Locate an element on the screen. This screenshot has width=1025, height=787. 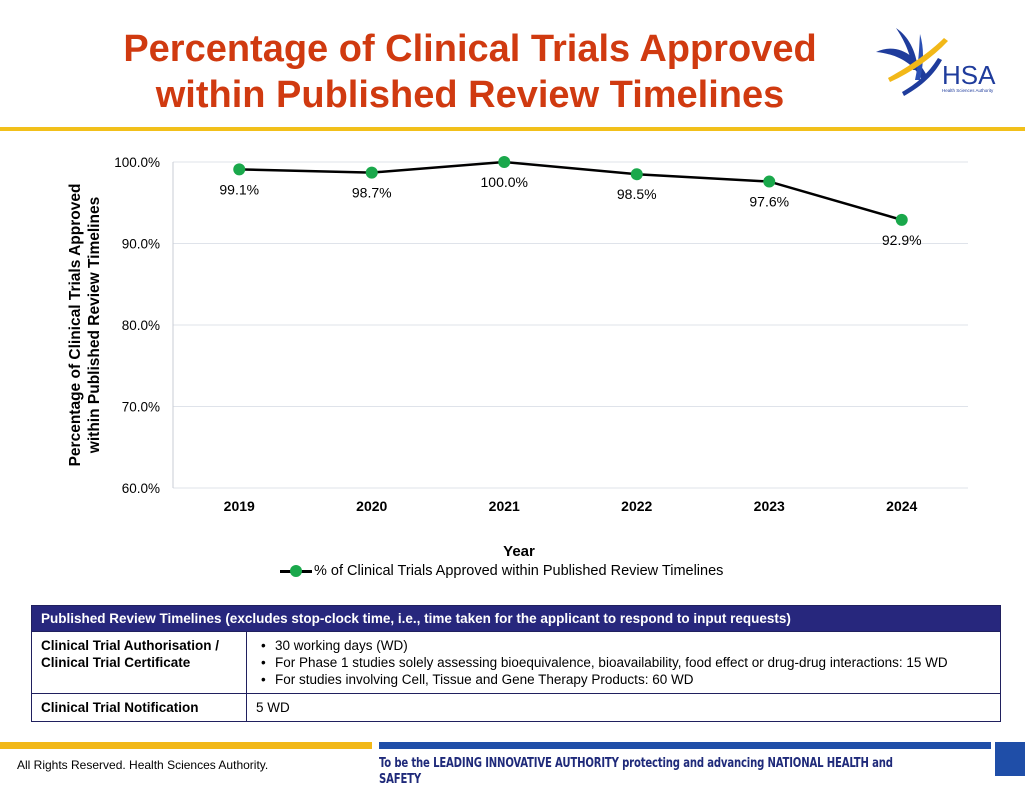
data-label: 92.9% is located at coordinates (902, 240).